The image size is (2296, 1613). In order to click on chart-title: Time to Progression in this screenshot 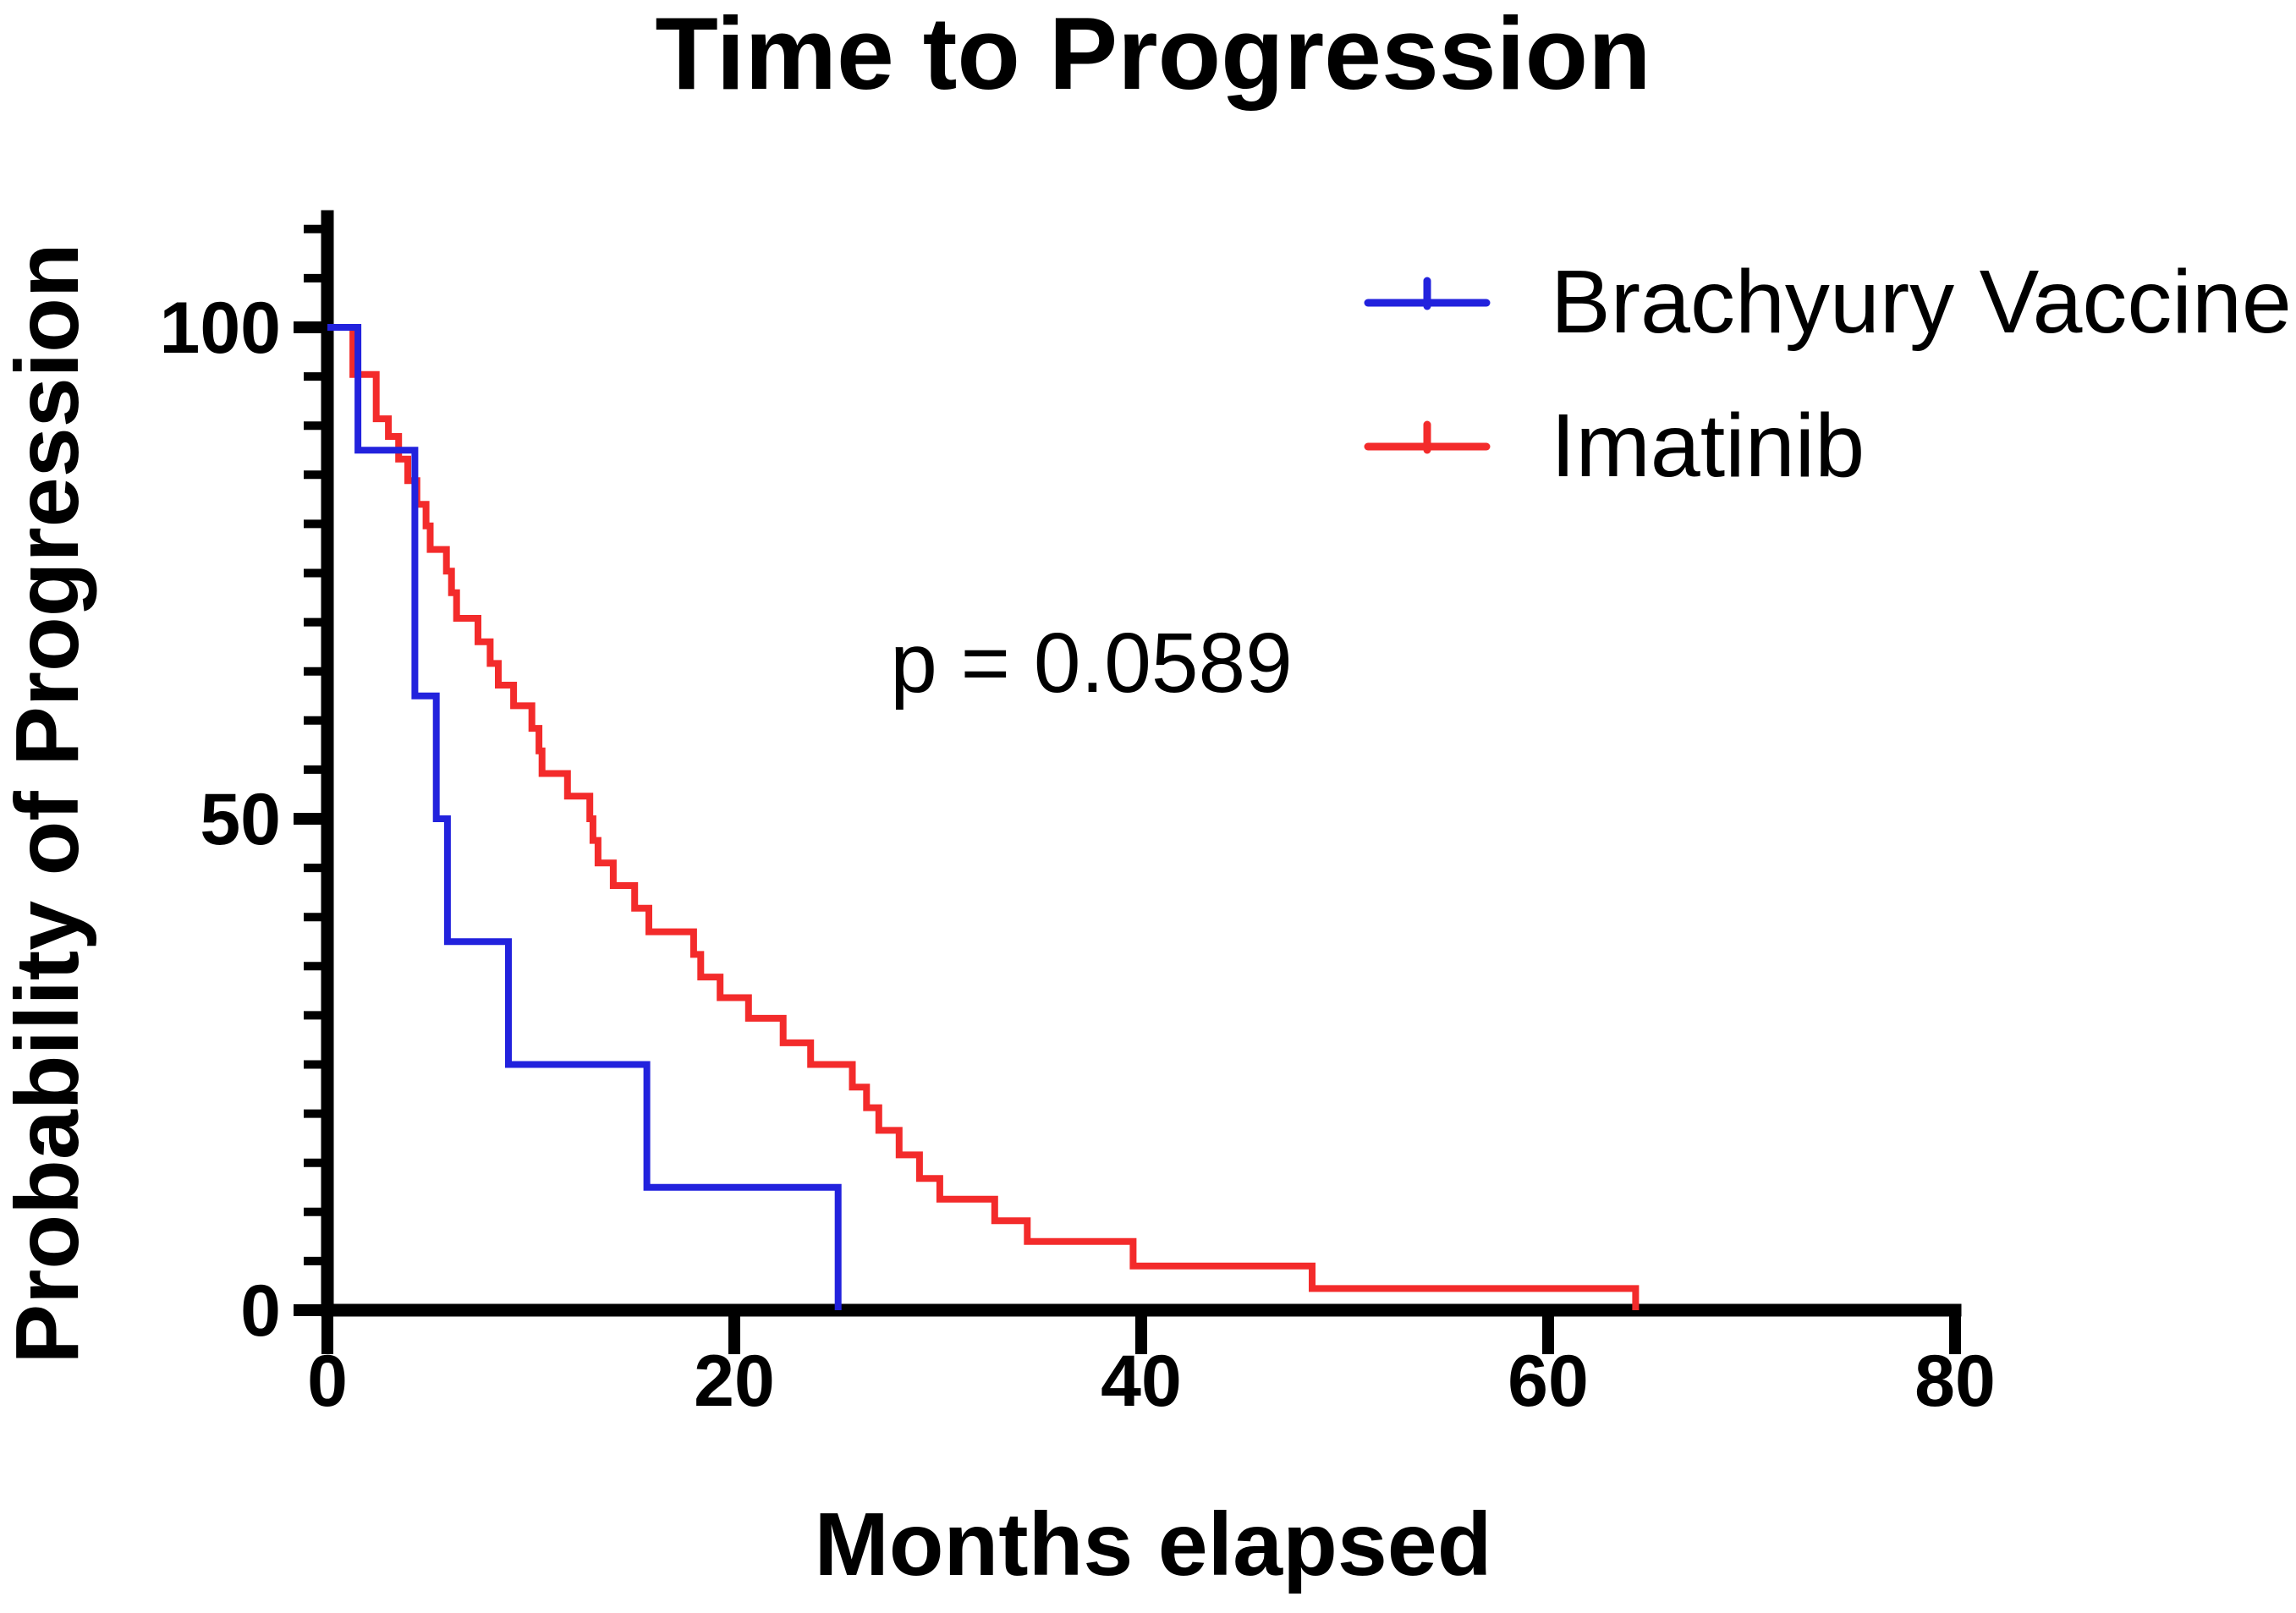, I will do `click(1153, 55)`.